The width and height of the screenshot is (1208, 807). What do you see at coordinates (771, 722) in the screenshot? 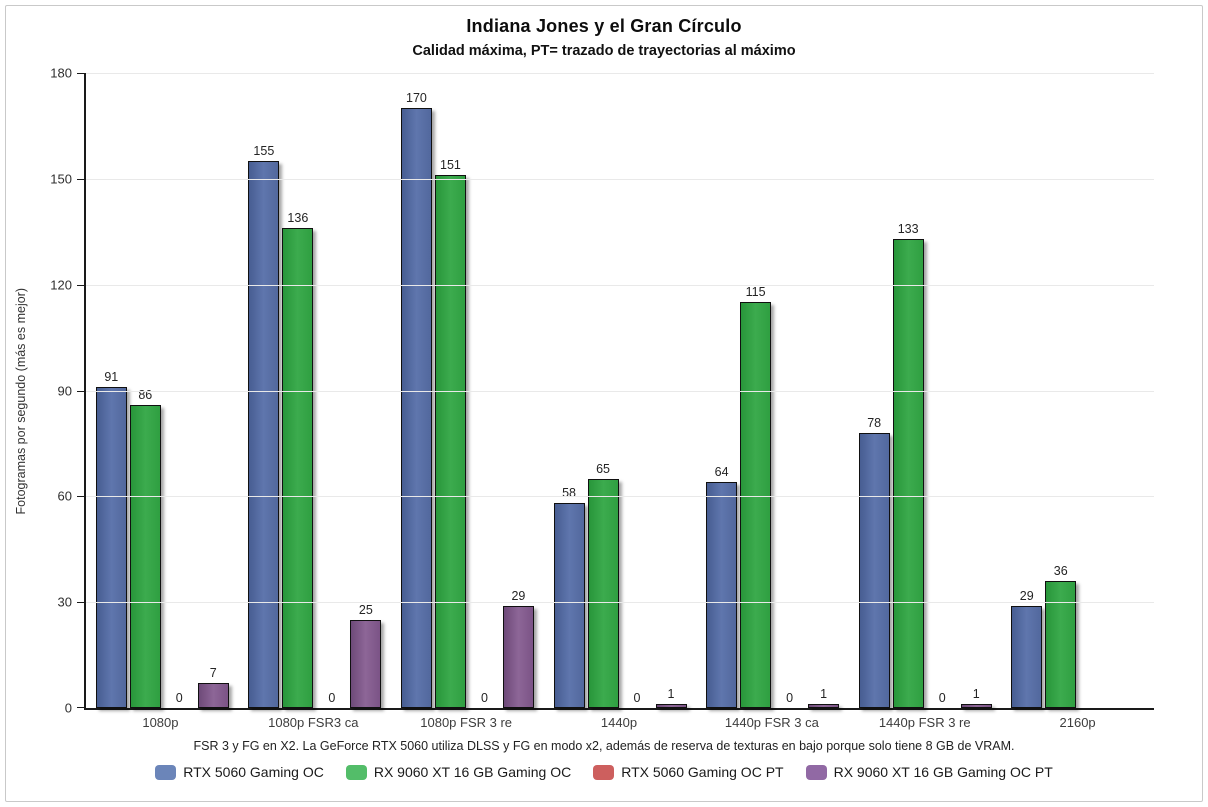
I see `x-category-label: 1440p FSR 3 ca` at bounding box center [771, 722].